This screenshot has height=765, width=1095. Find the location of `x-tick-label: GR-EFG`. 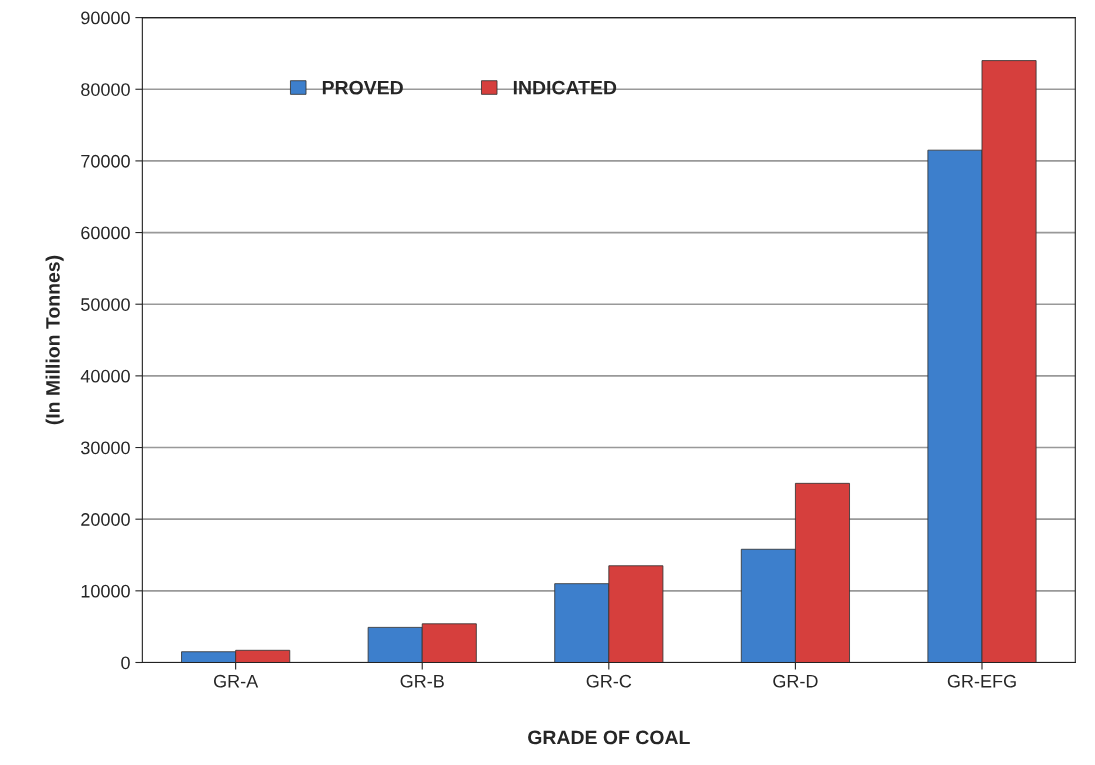

x-tick-label: GR-EFG is located at coordinates (981, 681).